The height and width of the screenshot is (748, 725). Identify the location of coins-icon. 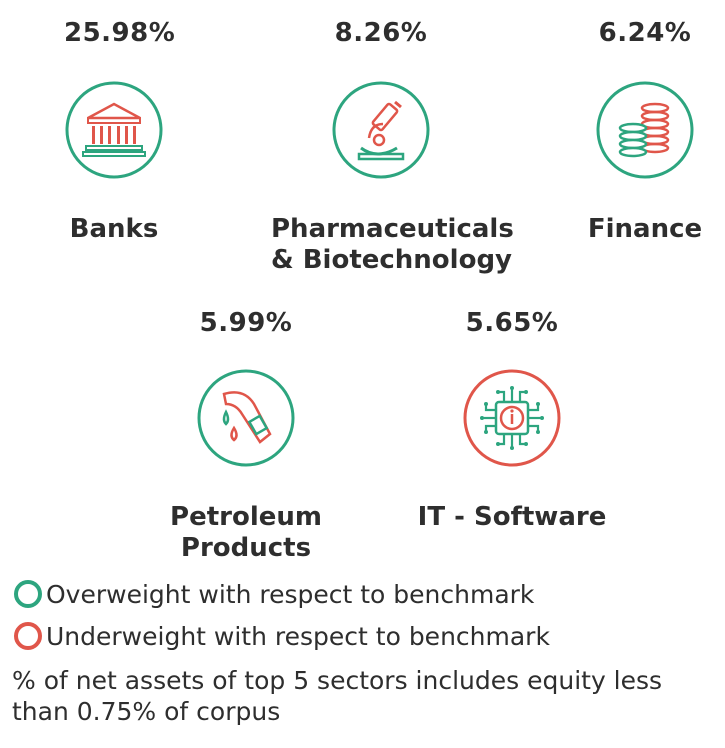
(645, 130).